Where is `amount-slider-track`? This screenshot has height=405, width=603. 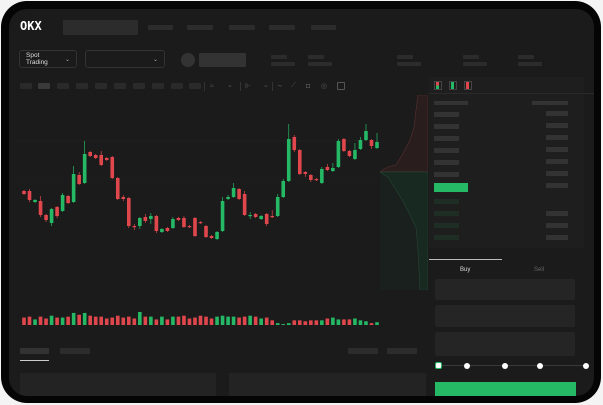
amount-slider-track is located at coordinates (513, 365).